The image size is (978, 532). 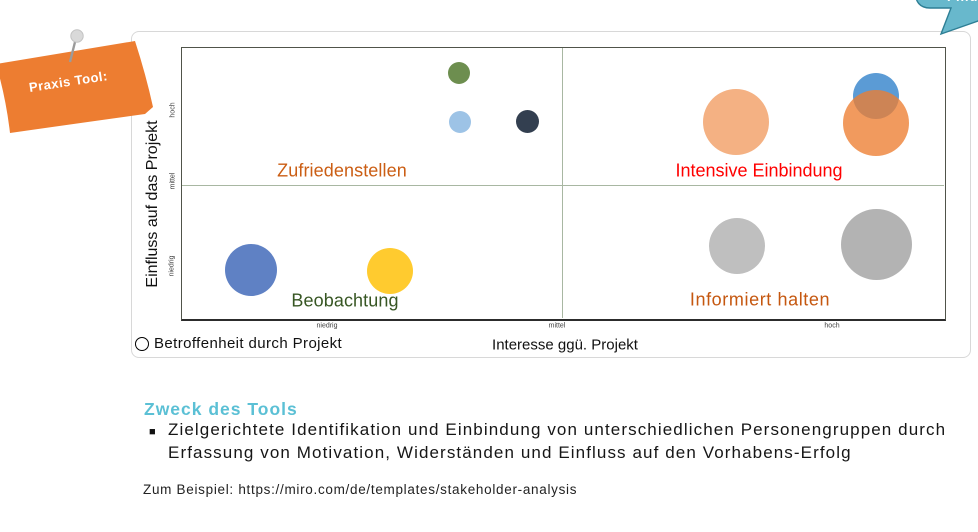 I want to click on svg-text: Finde, so click(x=962, y=2).